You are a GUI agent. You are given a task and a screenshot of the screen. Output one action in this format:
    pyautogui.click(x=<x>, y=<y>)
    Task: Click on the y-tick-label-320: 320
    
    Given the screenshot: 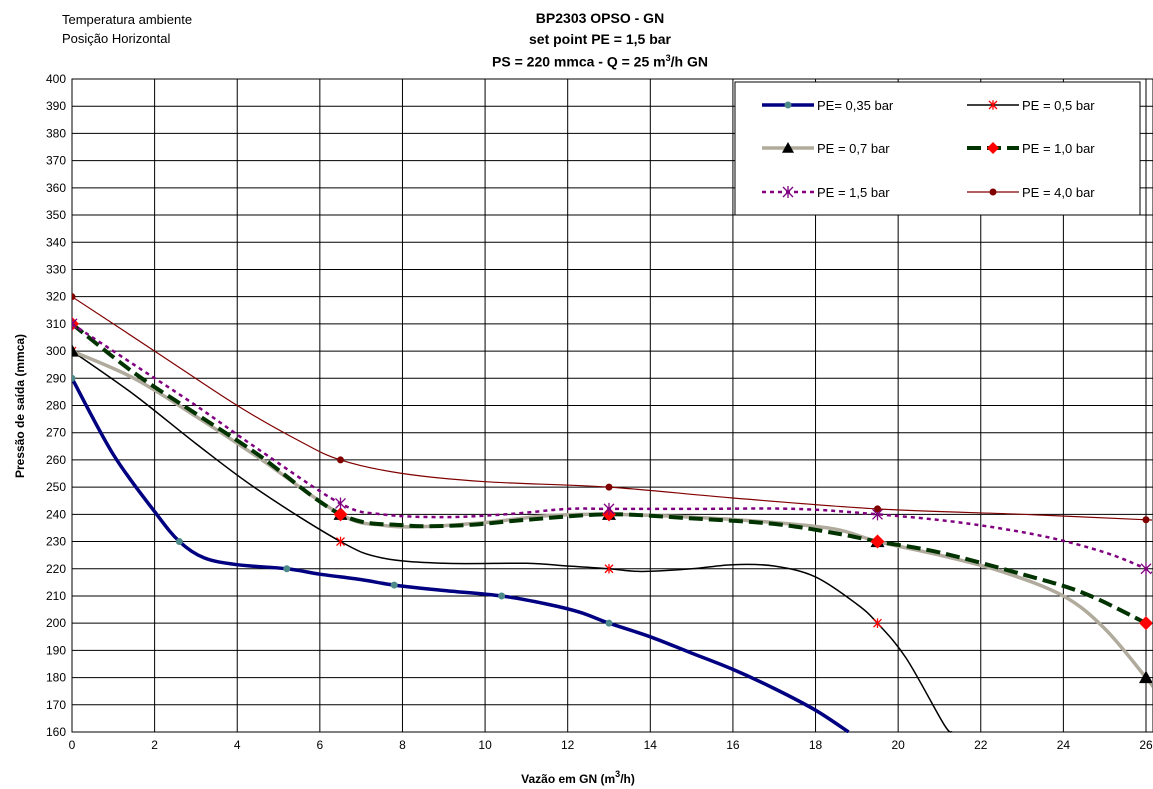 What is the action you would take?
    pyautogui.click(x=56, y=297)
    